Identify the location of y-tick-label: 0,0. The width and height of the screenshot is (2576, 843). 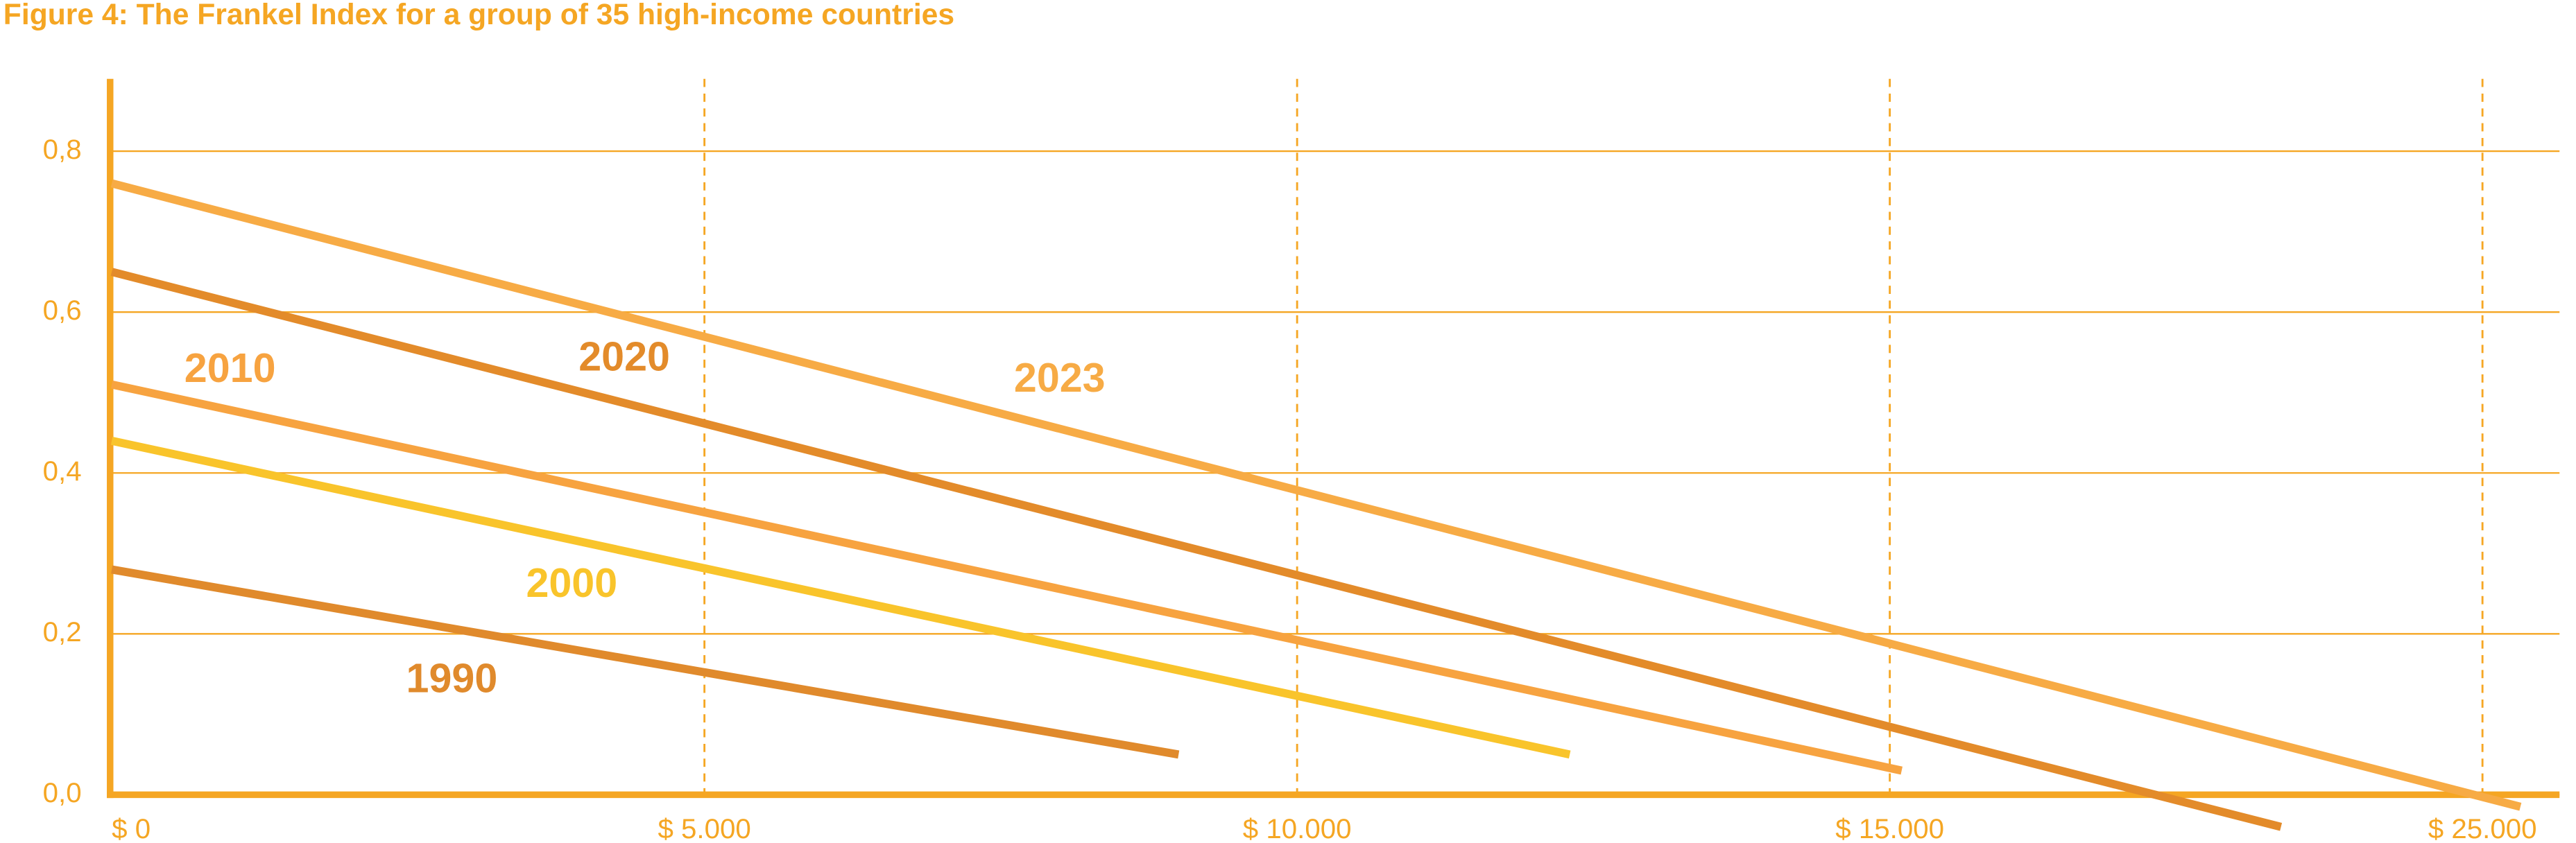
(62, 792).